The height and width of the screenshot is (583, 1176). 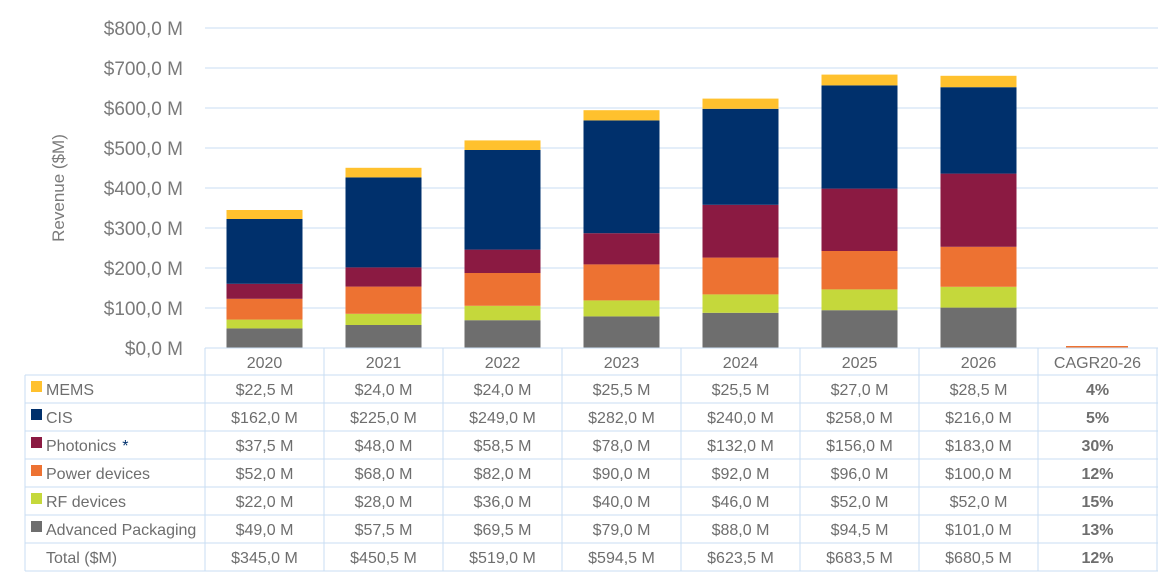 What do you see at coordinates (503, 530) in the screenshot?
I see `table-cell: $69,5 M` at bounding box center [503, 530].